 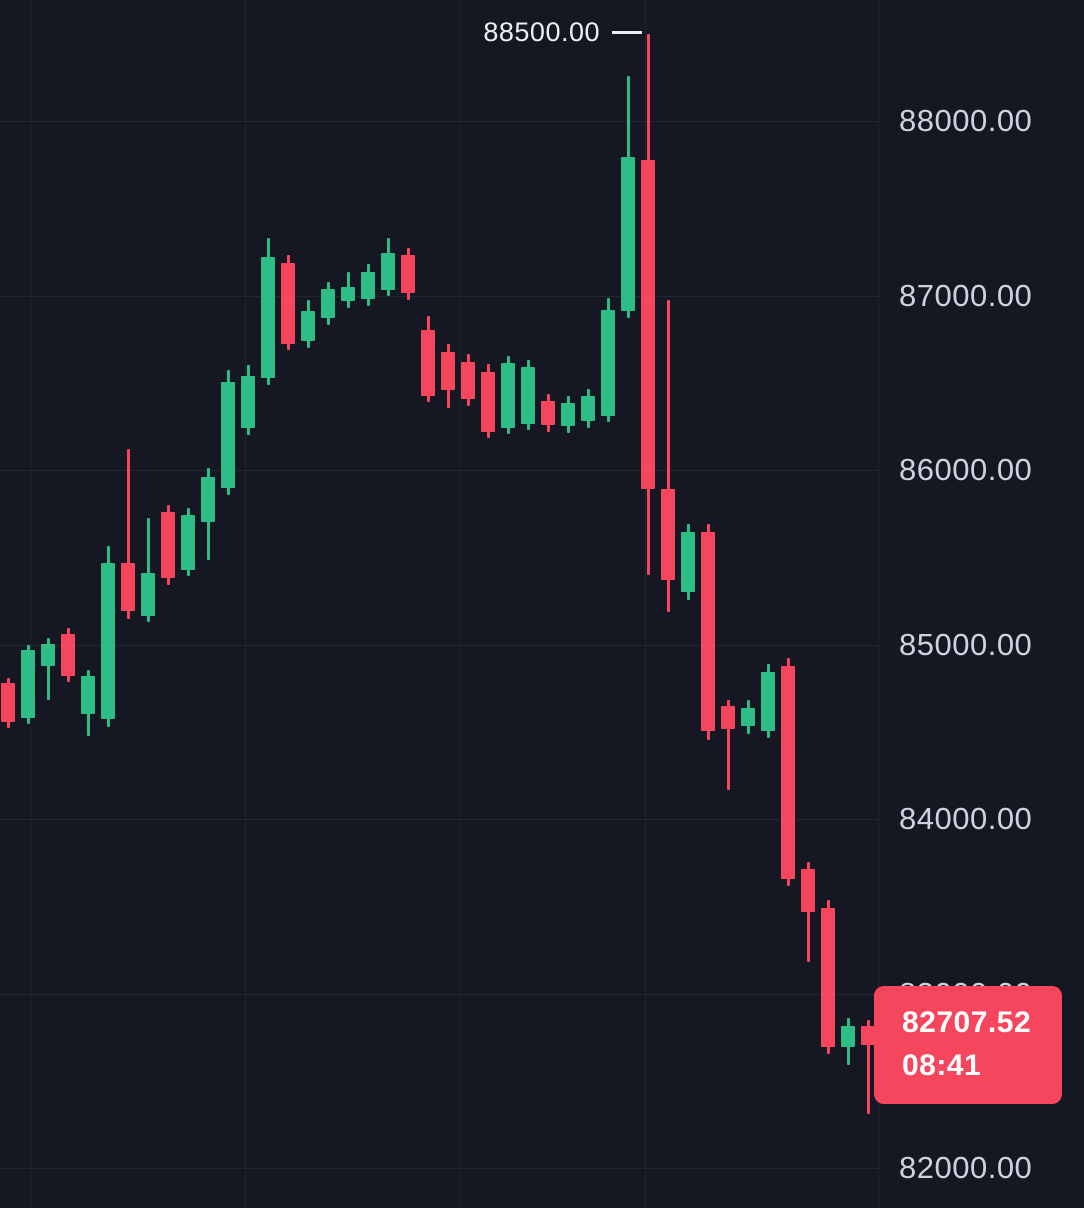 I want to click on high-price-label: 88500.00, so click(x=541, y=31).